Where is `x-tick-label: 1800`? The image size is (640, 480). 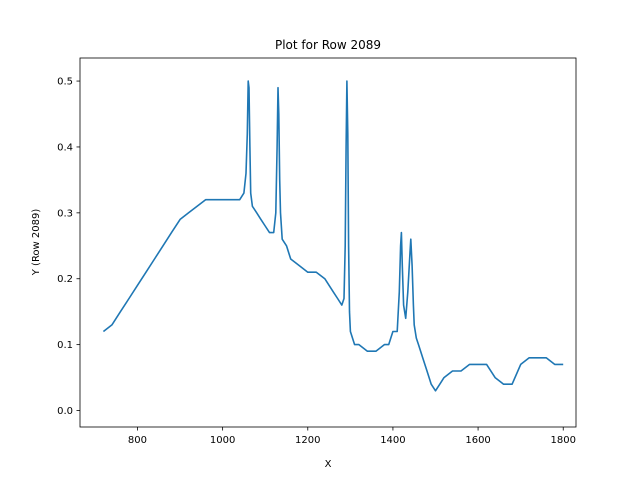 x-tick-label: 1800 is located at coordinates (563, 440).